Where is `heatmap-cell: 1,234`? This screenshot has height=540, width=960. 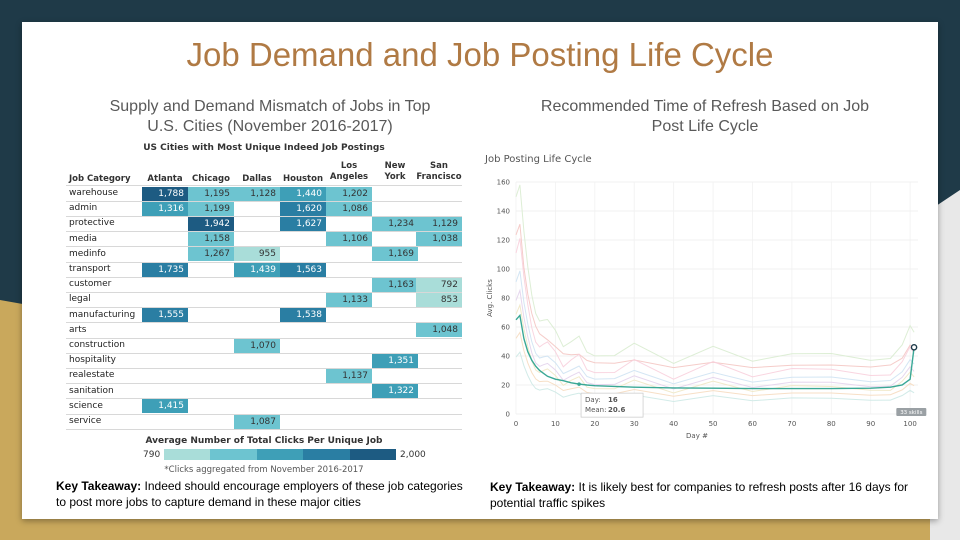 heatmap-cell: 1,234 is located at coordinates (395, 223).